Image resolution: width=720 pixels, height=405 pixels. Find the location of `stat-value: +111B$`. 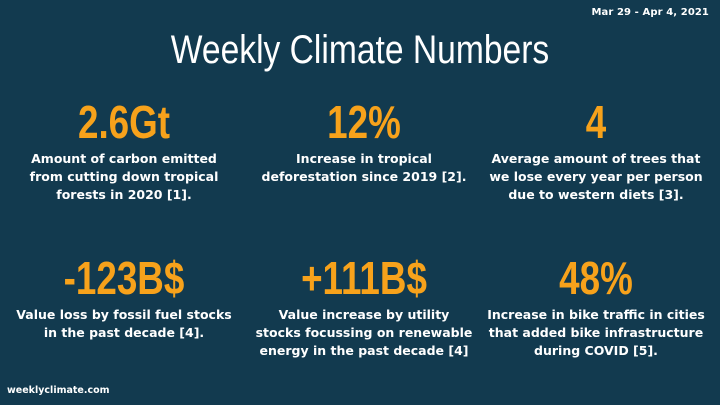

stat-value: +111B$ is located at coordinates (364, 278).